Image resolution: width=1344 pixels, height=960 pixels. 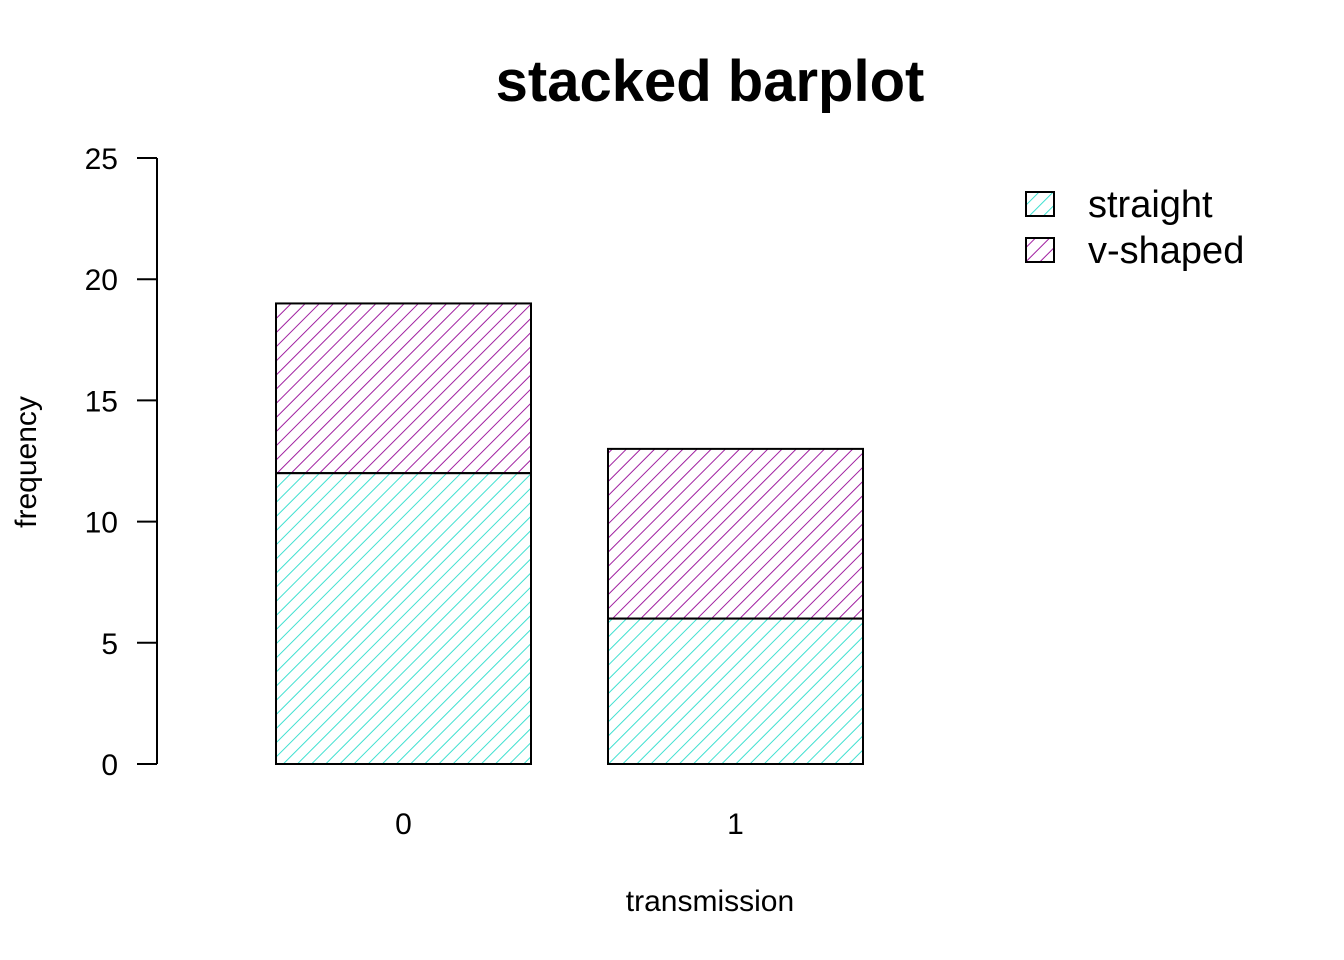 What do you see at coordinates (710, 81) in the screenshot?
I see `chart-title: stacked barplot` at bounding box center [710, 81].